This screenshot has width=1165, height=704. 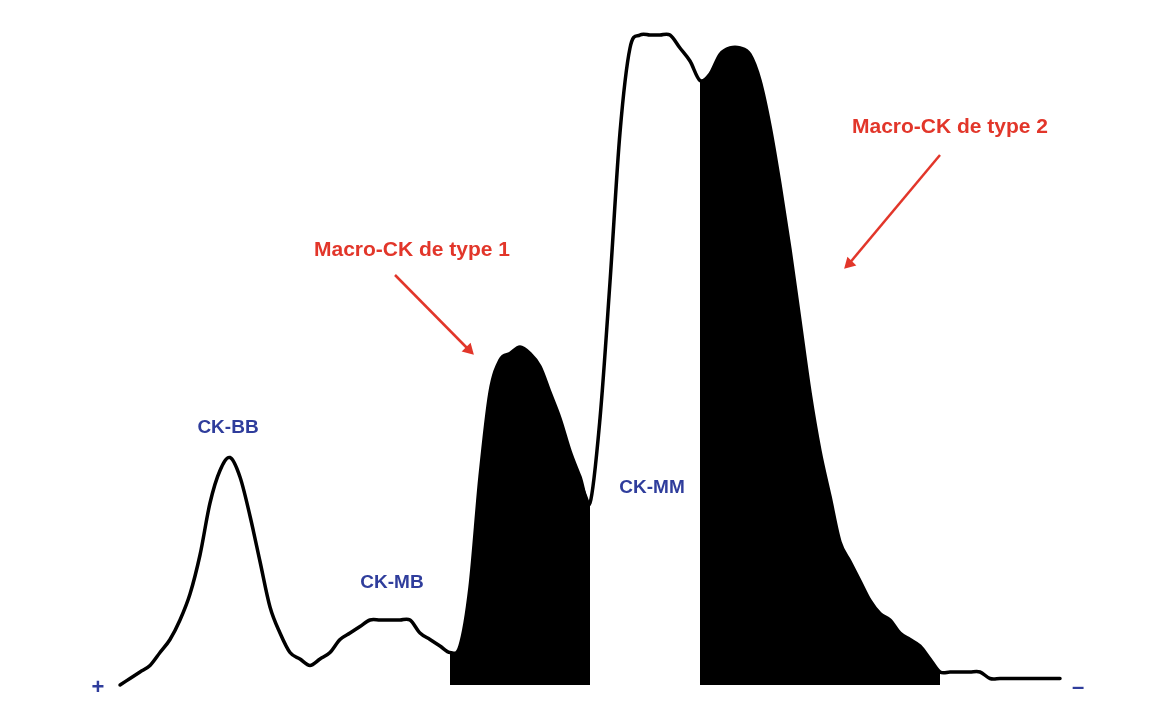 I want to click on annotation: Macro-CK de type 1, so click(x=412, y=248).